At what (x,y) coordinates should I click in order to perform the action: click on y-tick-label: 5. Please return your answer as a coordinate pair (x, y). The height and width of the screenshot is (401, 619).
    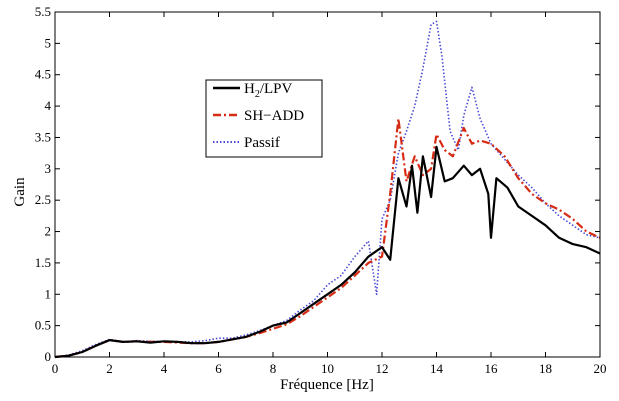
    Looking at the image, I should click on (48, 42).